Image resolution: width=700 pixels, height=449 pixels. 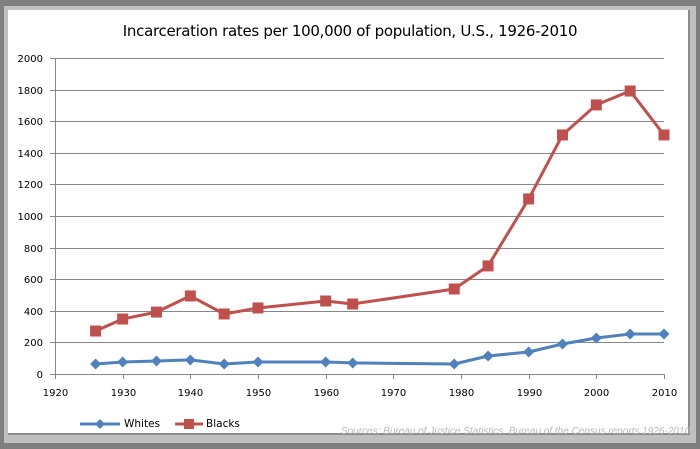 I want to click on series-line-whites, so click(x=379, y=349).